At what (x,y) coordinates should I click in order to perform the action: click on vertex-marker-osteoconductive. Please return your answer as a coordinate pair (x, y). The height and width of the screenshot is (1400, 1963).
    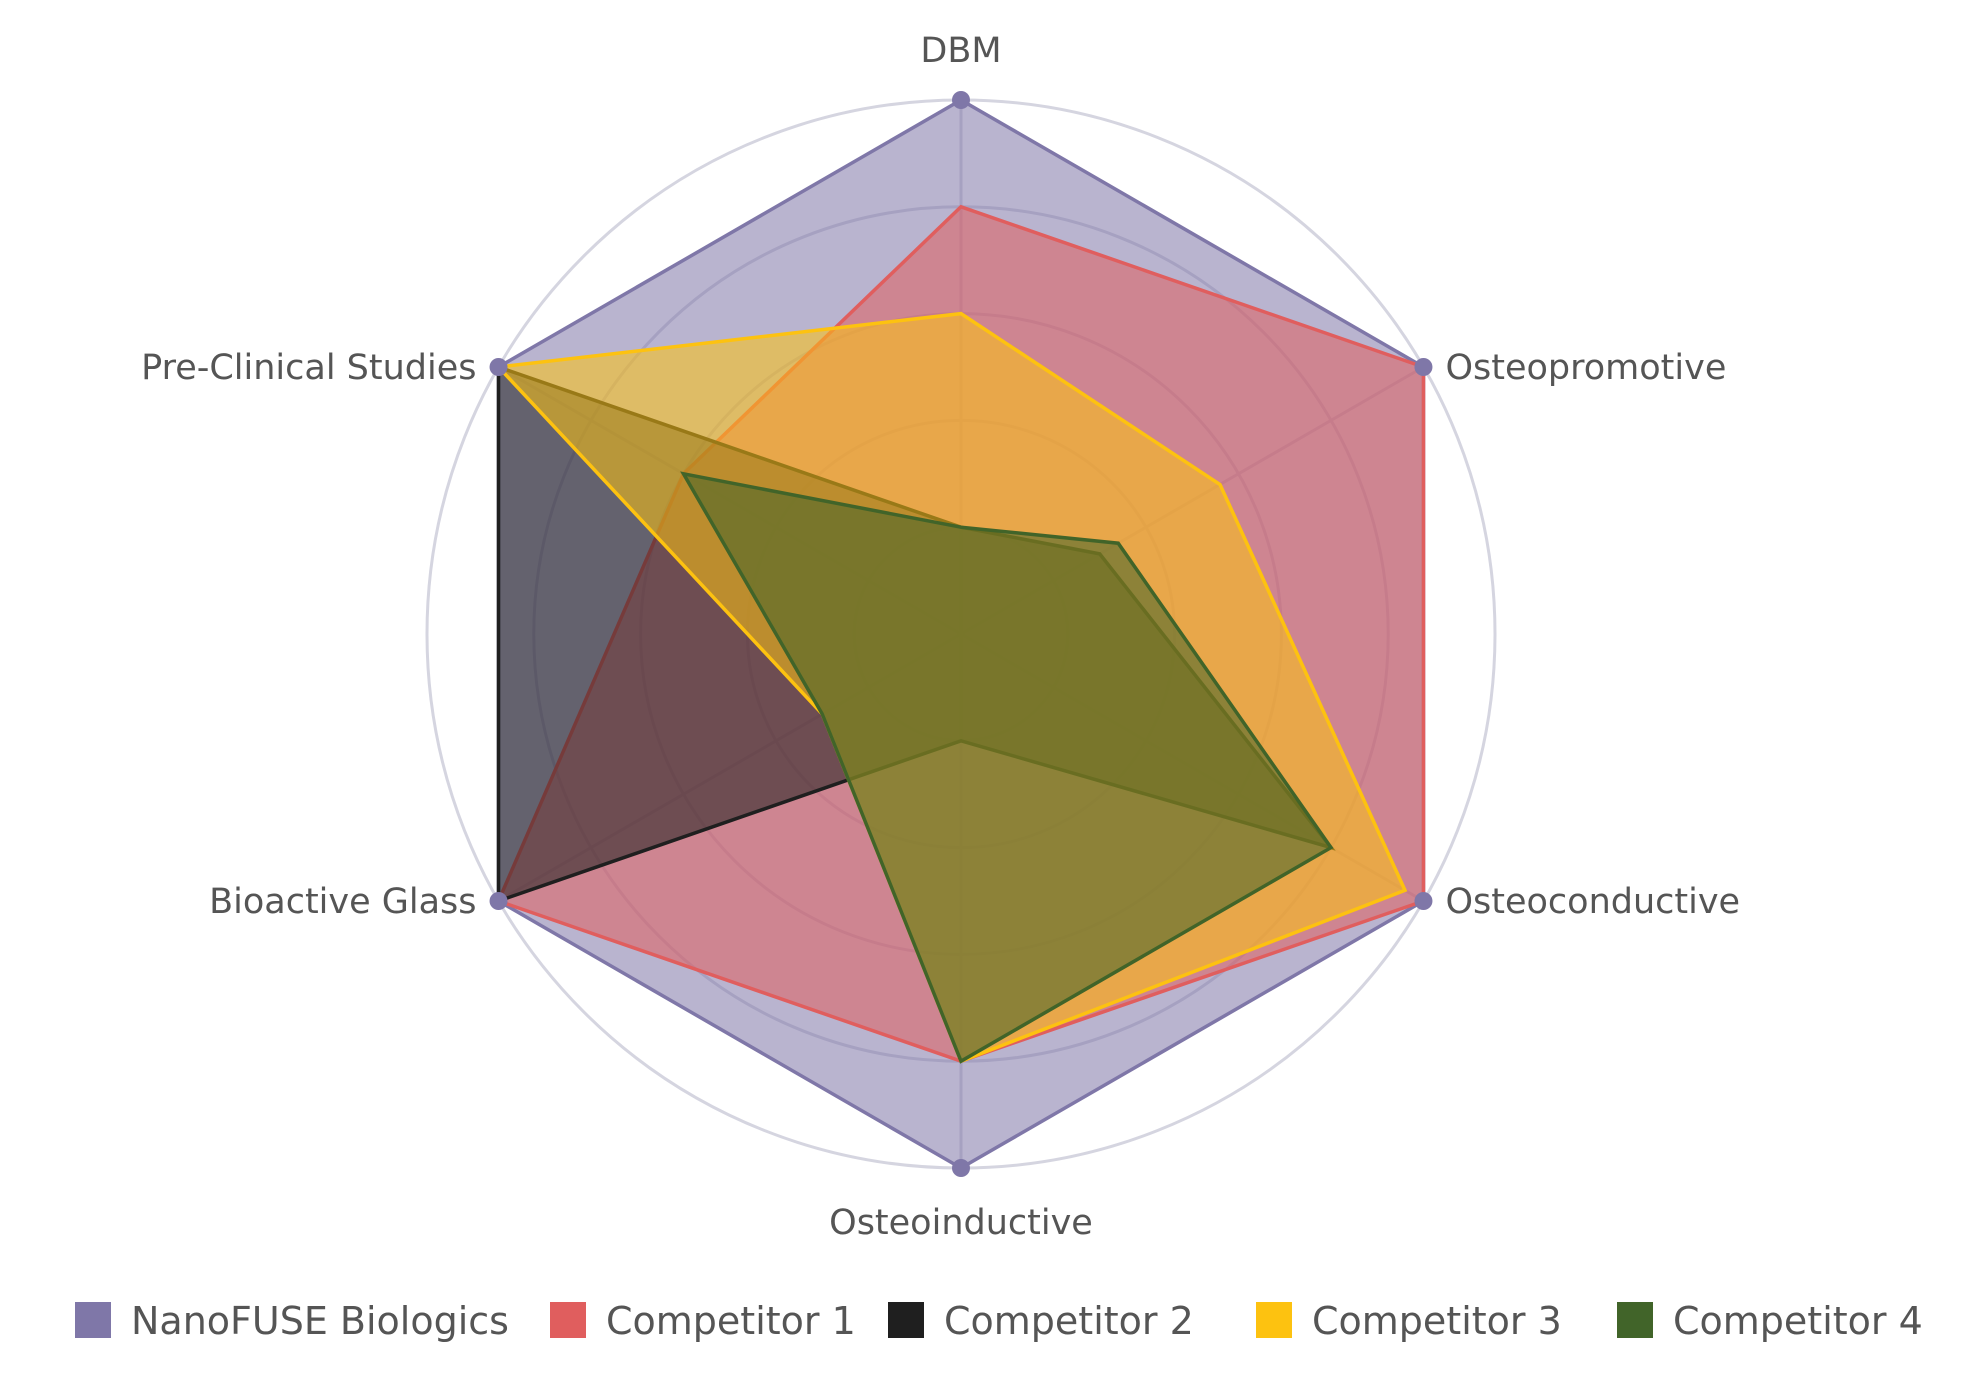
    Looking at the image, I should click on (1423, 901).